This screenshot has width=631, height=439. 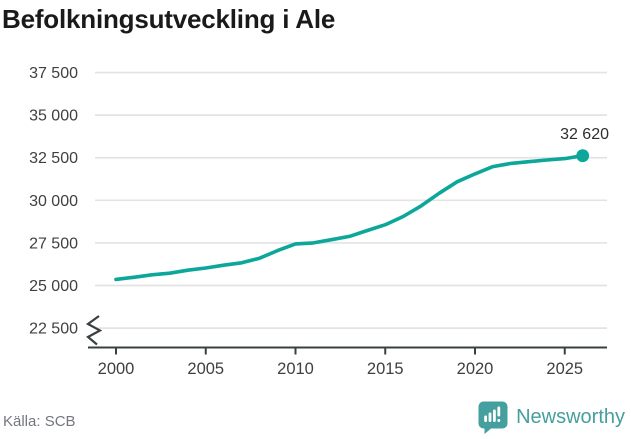 I want to click on axis-break-icon, so click(x=94, y=330).